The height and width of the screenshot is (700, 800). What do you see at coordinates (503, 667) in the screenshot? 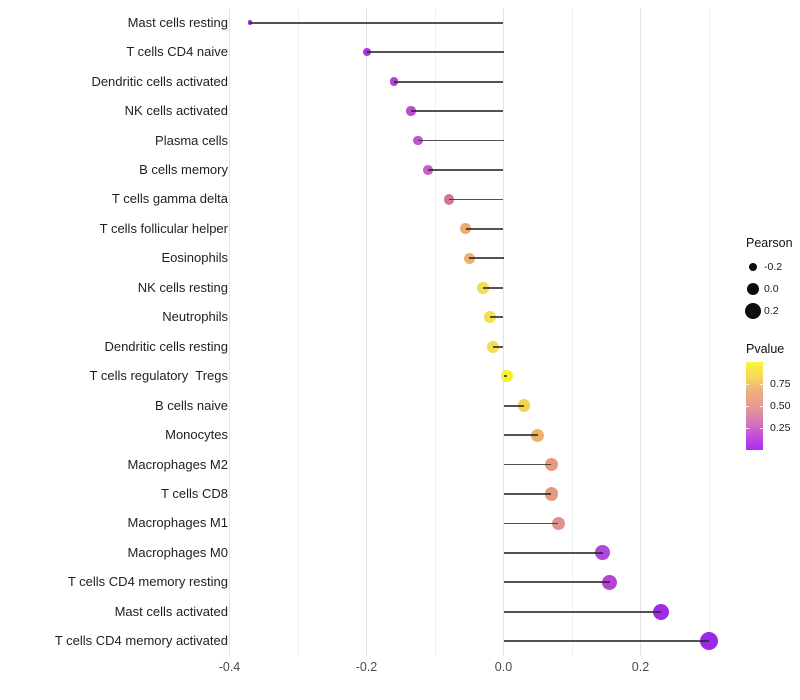
I see `x-axis-tick-label: 0.0` at bounding box center [503, 667].